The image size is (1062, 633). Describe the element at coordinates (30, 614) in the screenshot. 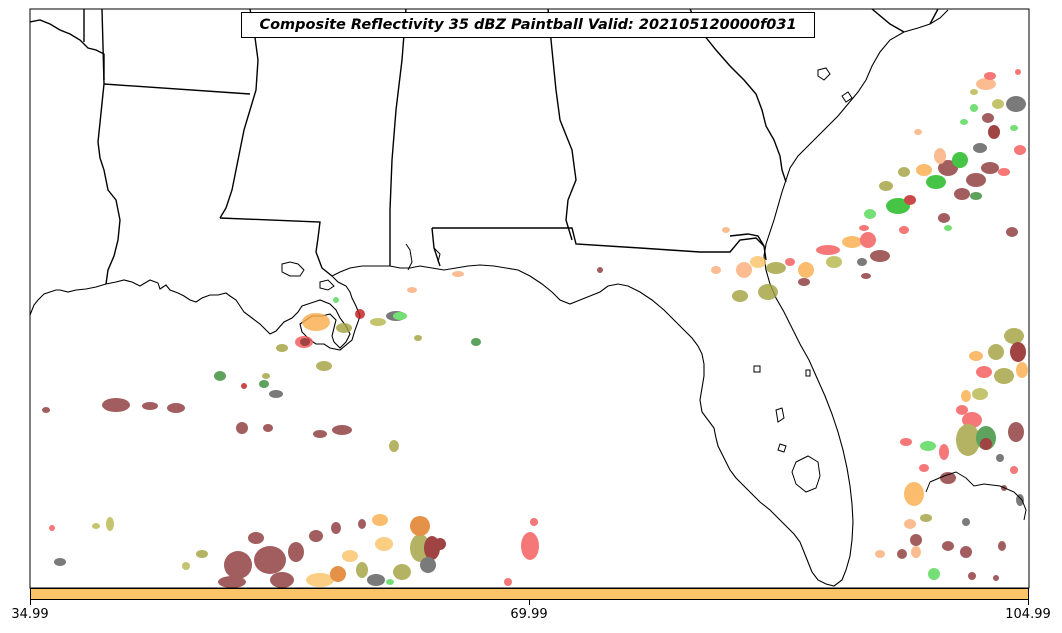

I see `colorbar-tick-label-min: 34.99` at that location.